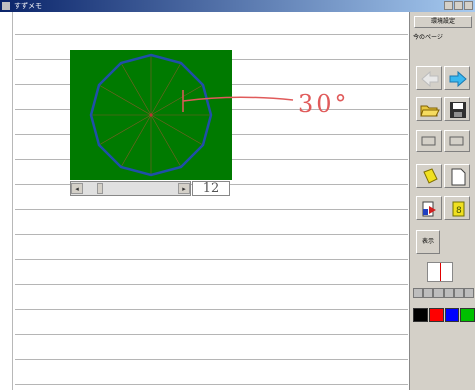 This screenshot has height=390, width=475. I want to click on save-disk-icon, so click(458, 110).